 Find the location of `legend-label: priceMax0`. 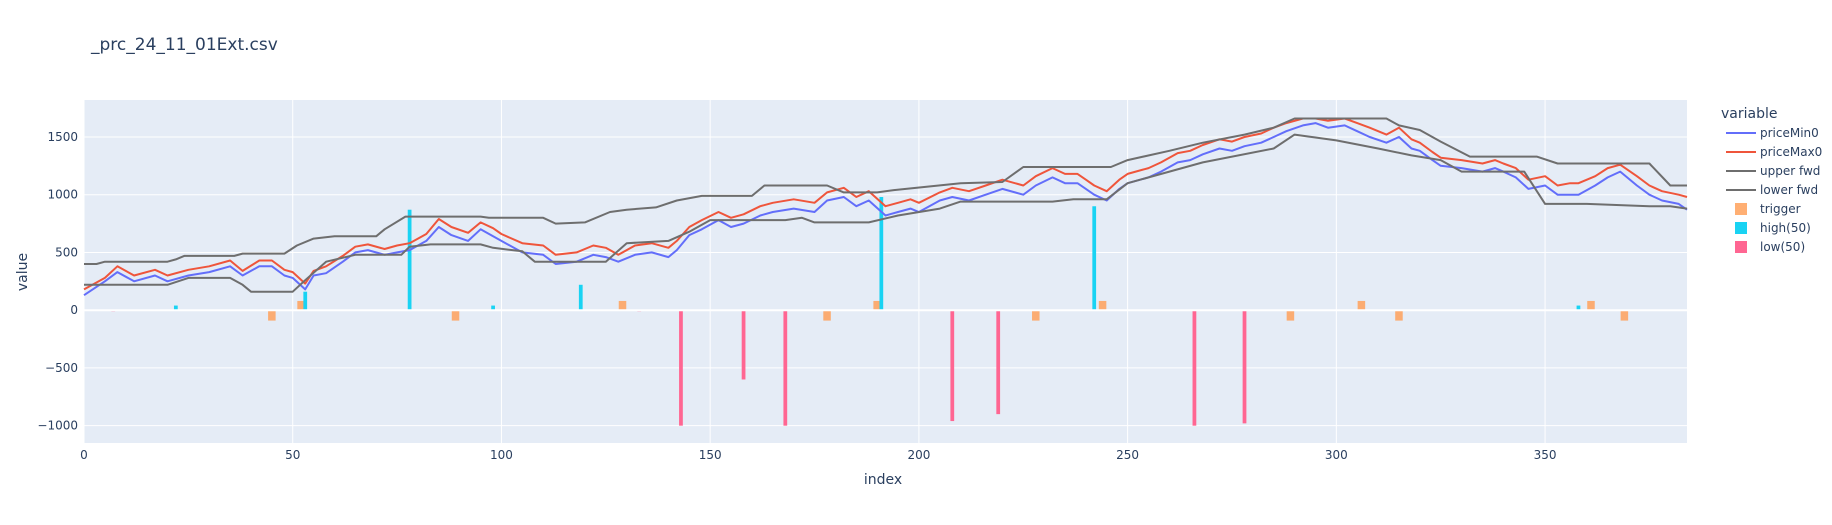

legend-label: priceMax0 is located at coordinates (1791, 152).